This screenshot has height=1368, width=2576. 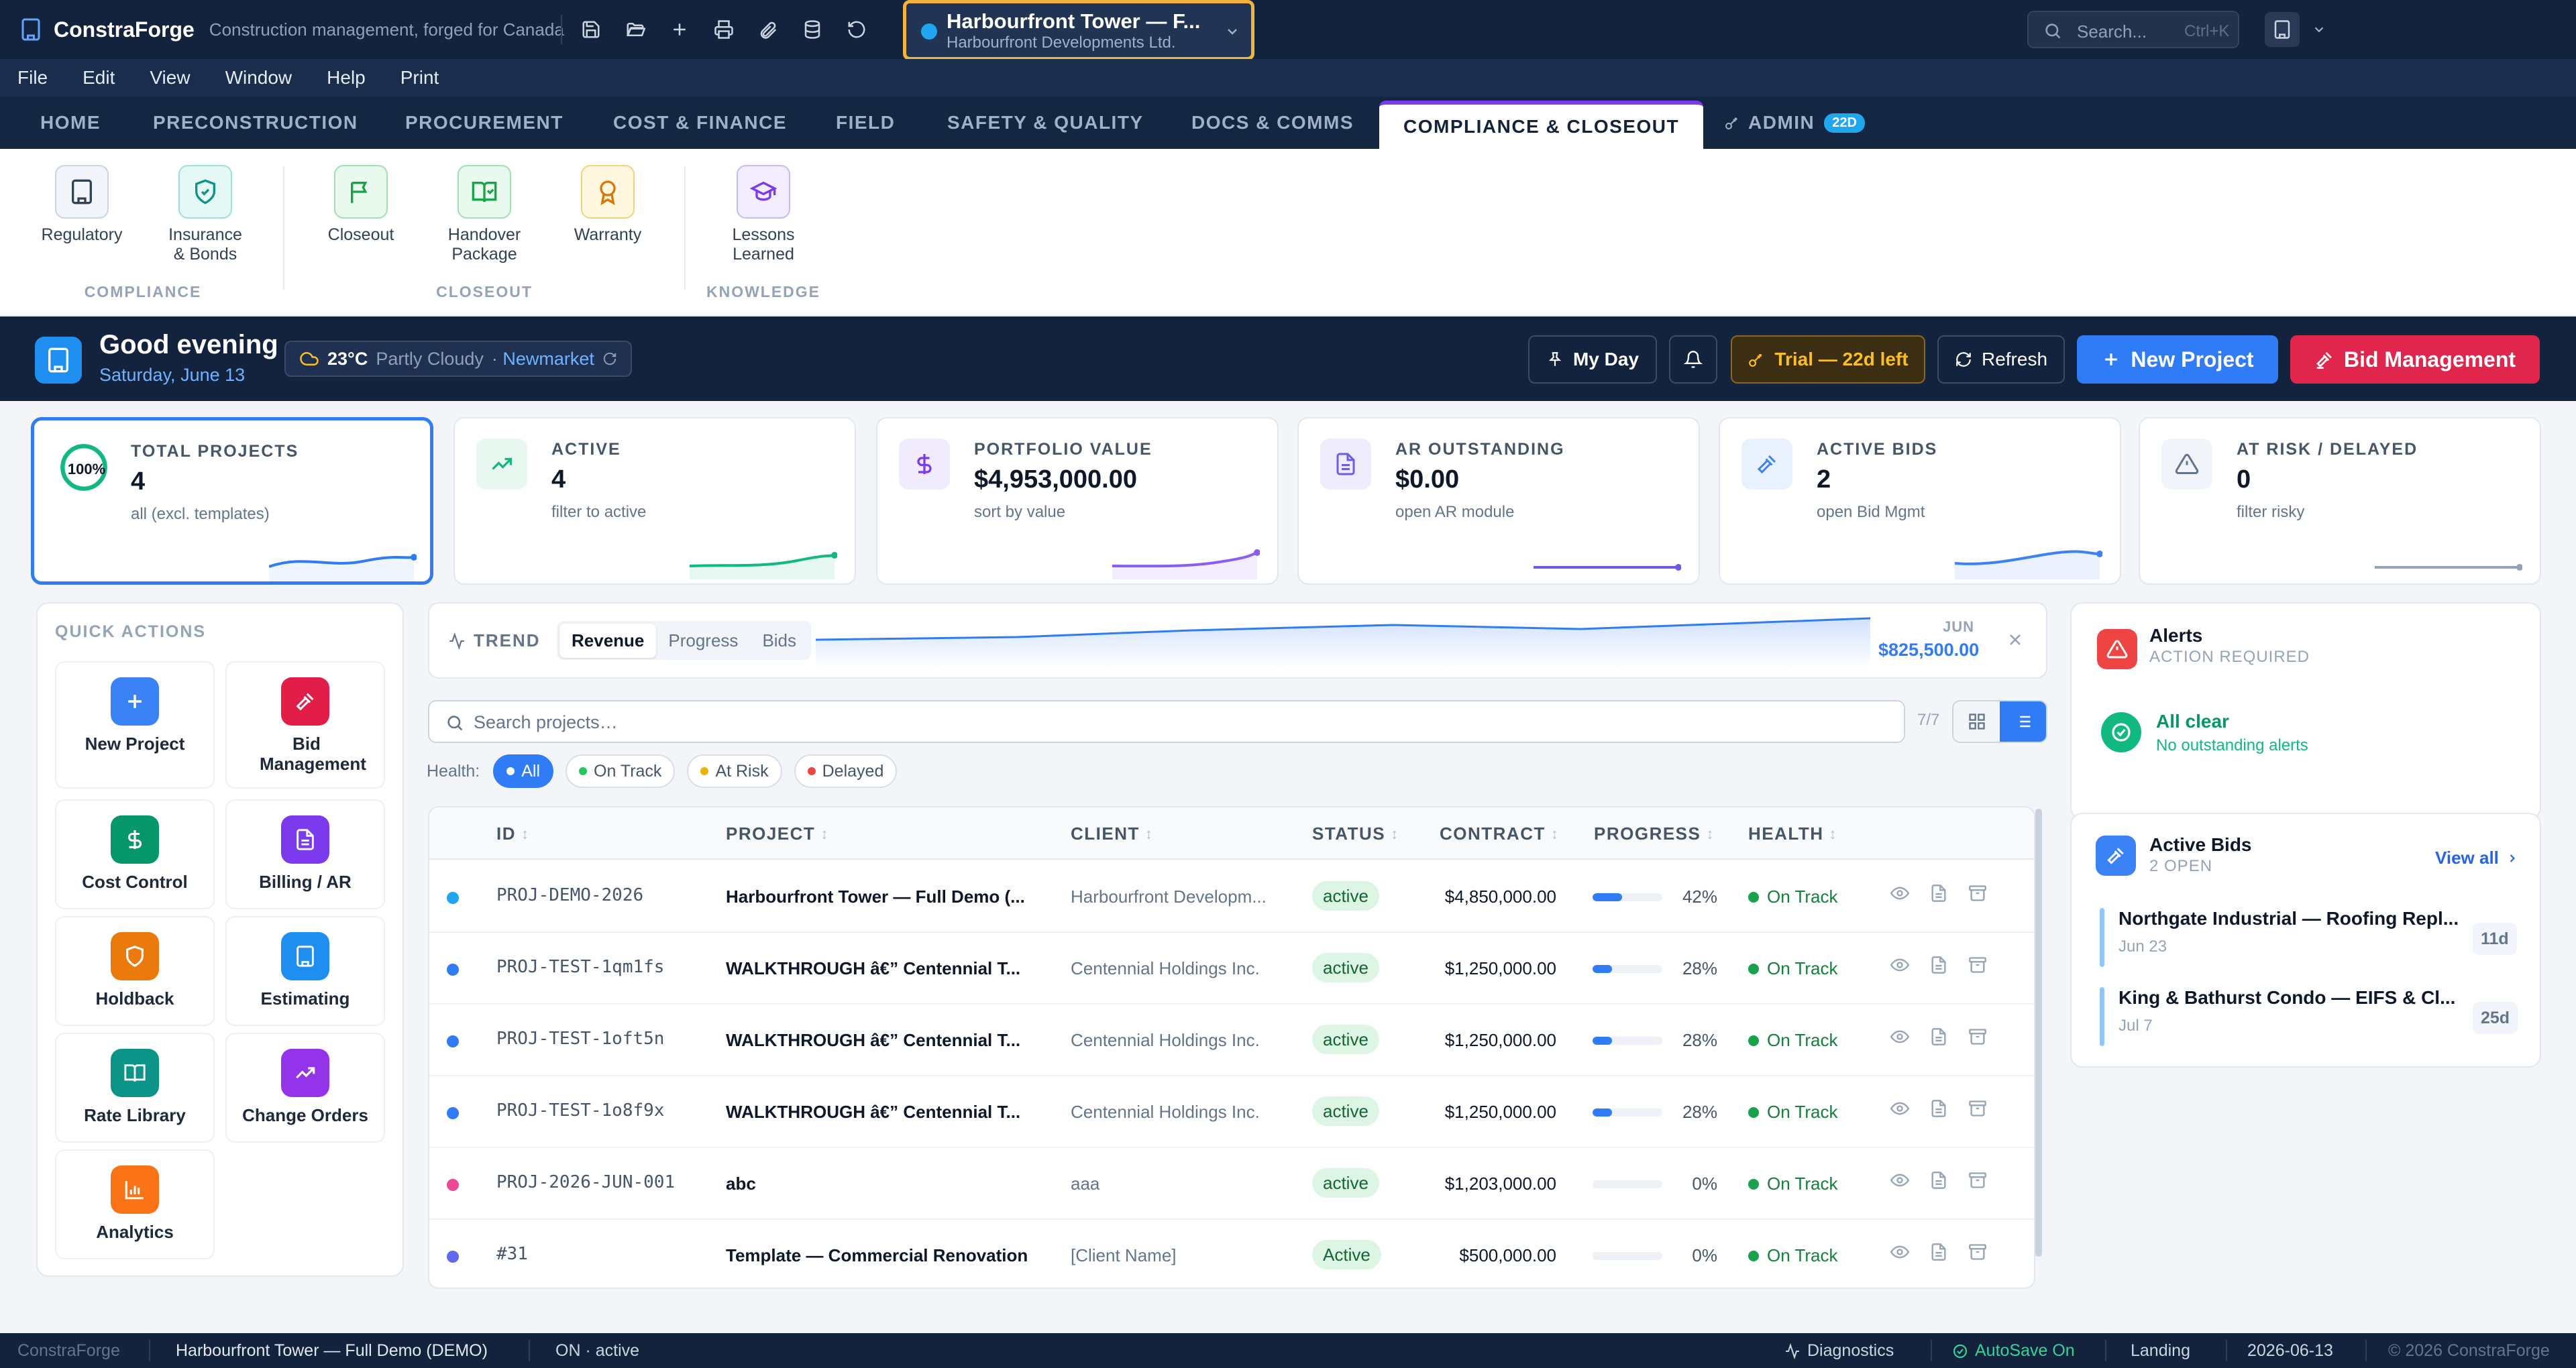 What do you see at coordinates (621, 771) in the screenshot?
I see `filter-chip-on-track: On Track` at bounding box center [621, 771].